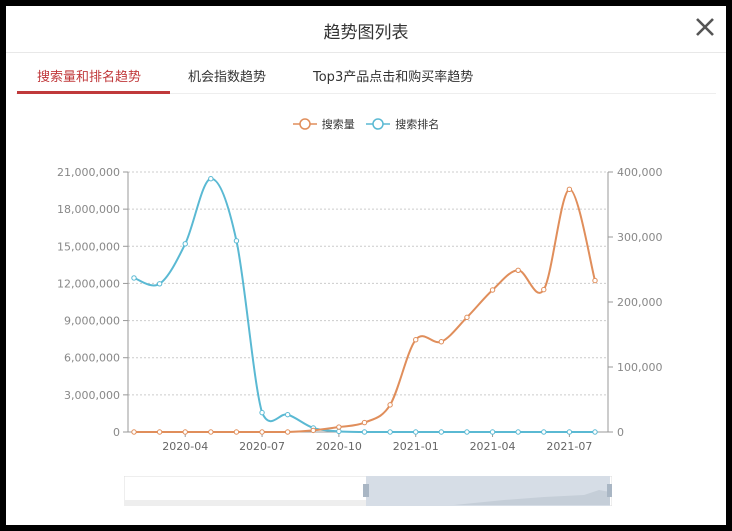  What do you see at coordinates (493, 446) in the screenshot?
I see `x-tick-label: 2021-04` at bounding box center [493, 446].